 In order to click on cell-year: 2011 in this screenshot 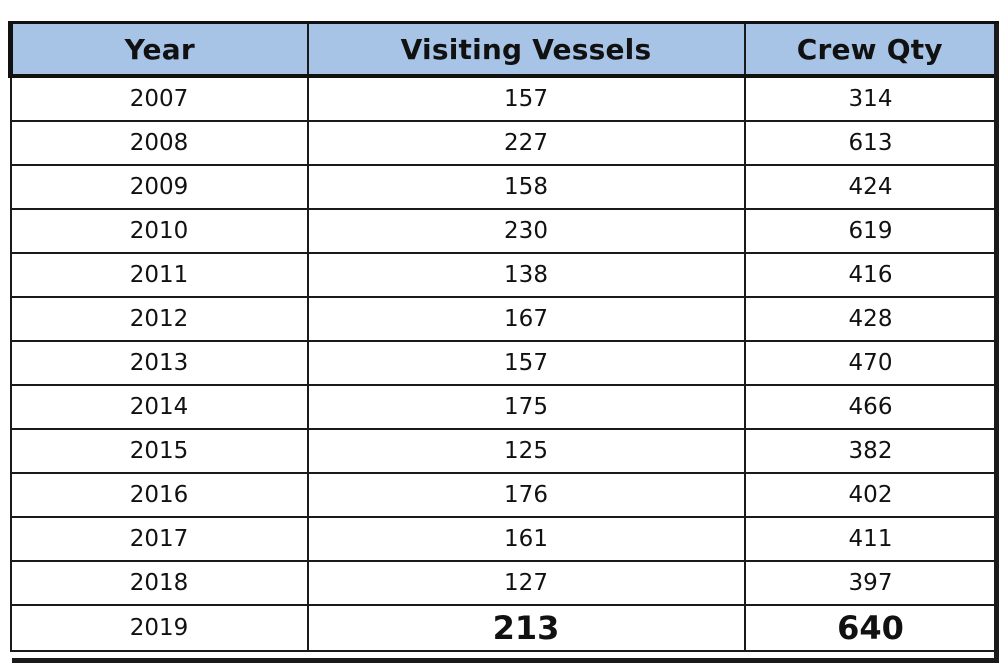, I will do `click(159, 275)`.